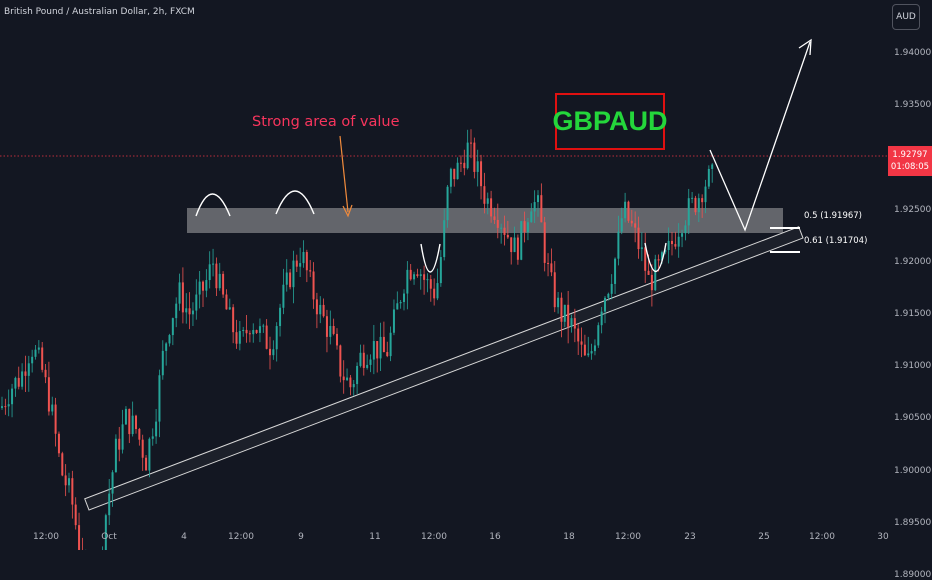 The height and width of the screenshot is (580, 932). What do you see at coordinates (913, 522) in the screenshot?
I see `price-tick: 1.89500` at bounding box center [913, 522].